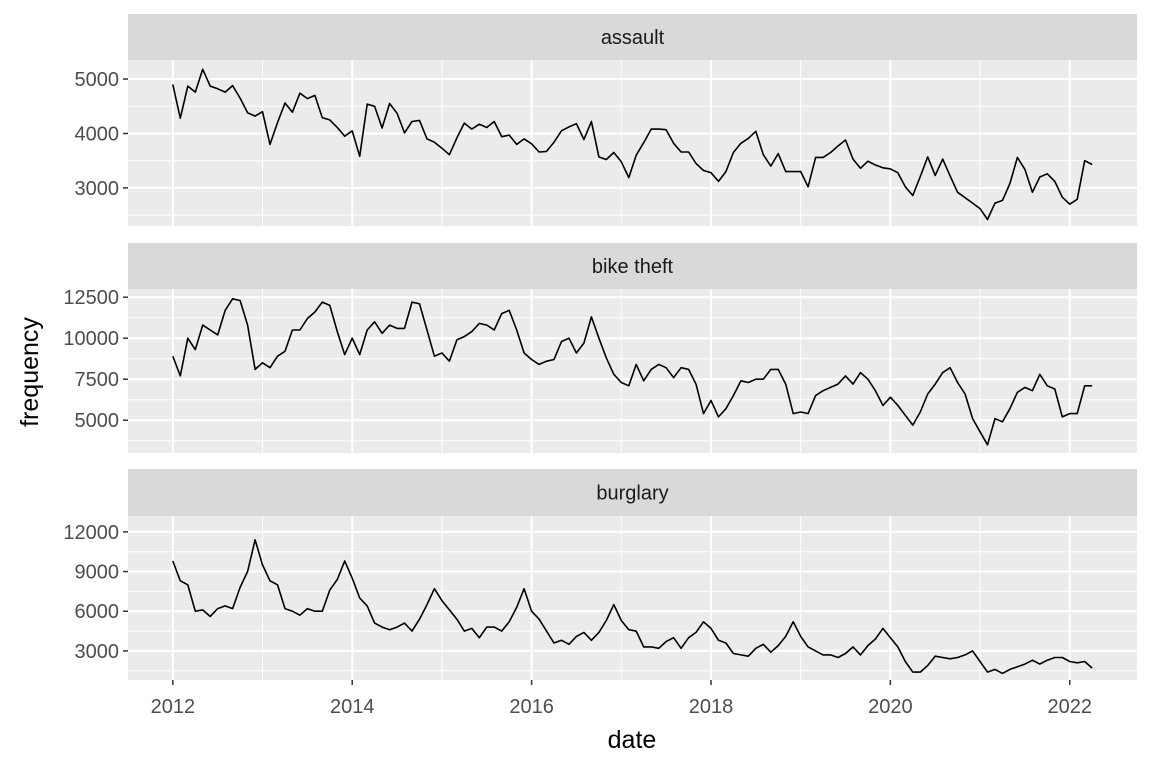  I want to click on series-line-burglary, so click(632, 606).